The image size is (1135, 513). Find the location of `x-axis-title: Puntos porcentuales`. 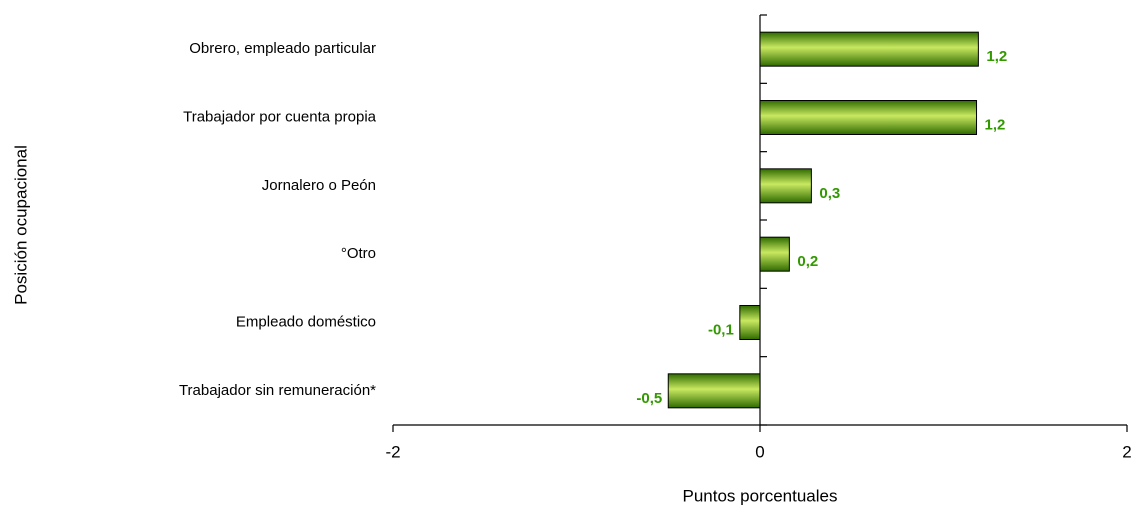

x-axis-title: Puntos porcentuales is located at coordinates (760, 495).